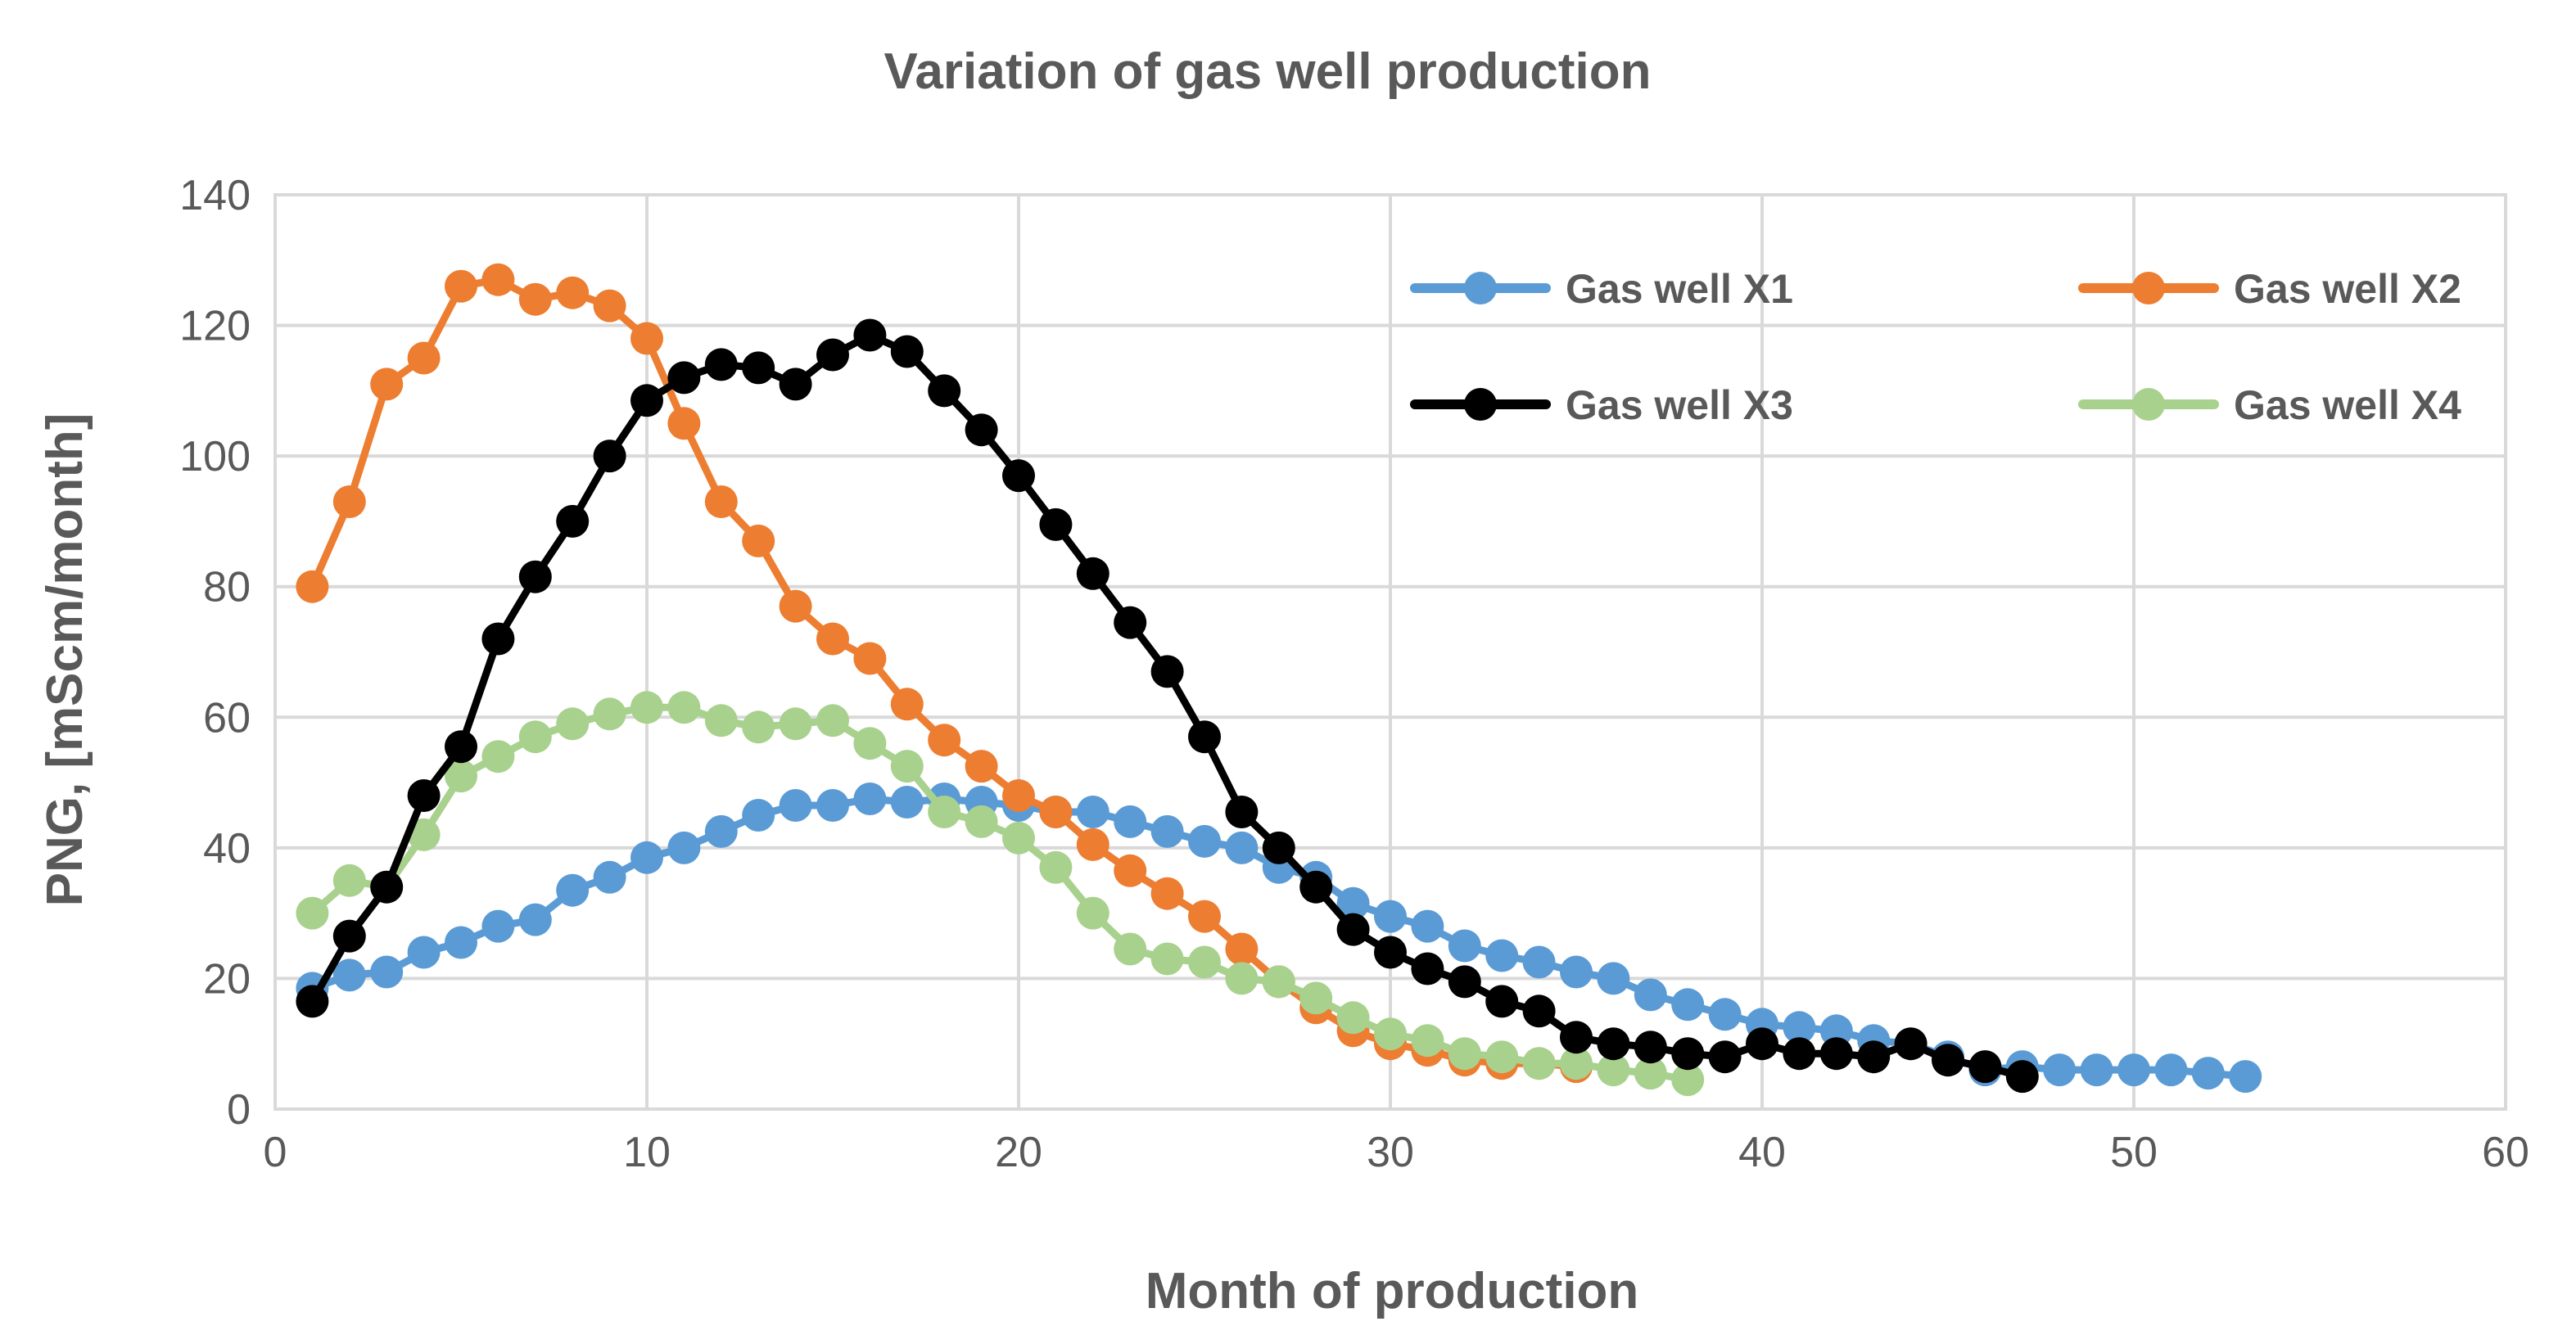 This screenshot has height=1344, width=2576. What do you see at coordinates (215, 457) in the screenshot?
I see `y-tick-label: 100` at bounding box center [215, 457].